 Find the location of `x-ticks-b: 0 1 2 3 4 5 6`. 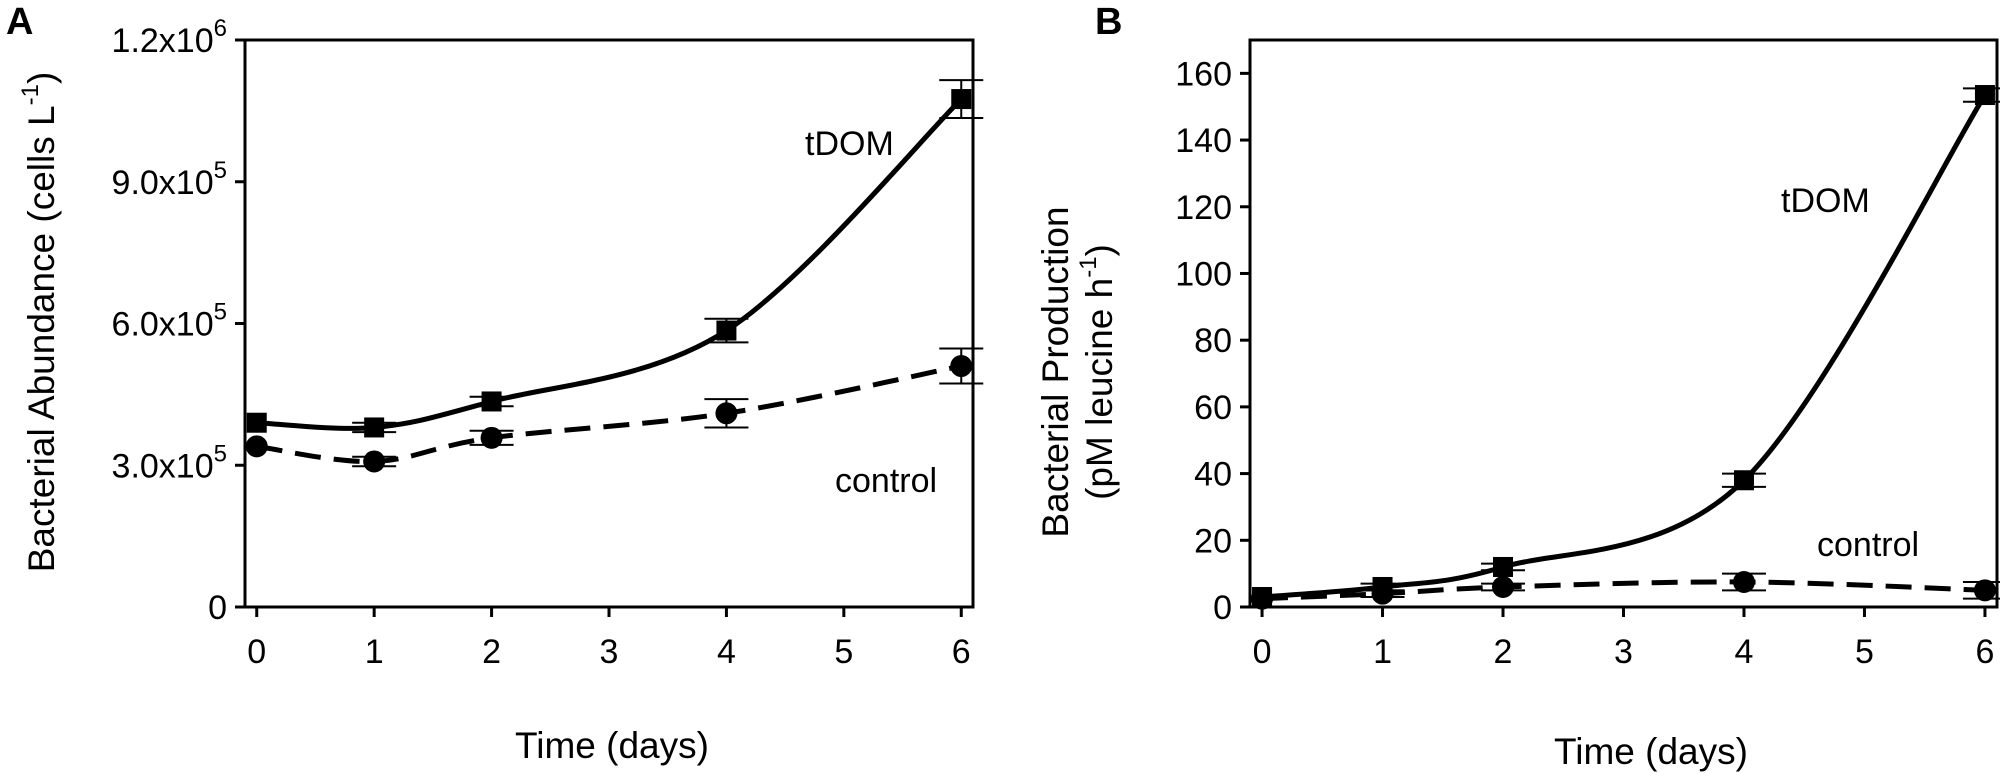

x-ticks-b: 0 1 2 3 4 5 6 is located at coordinates (1623, 639).